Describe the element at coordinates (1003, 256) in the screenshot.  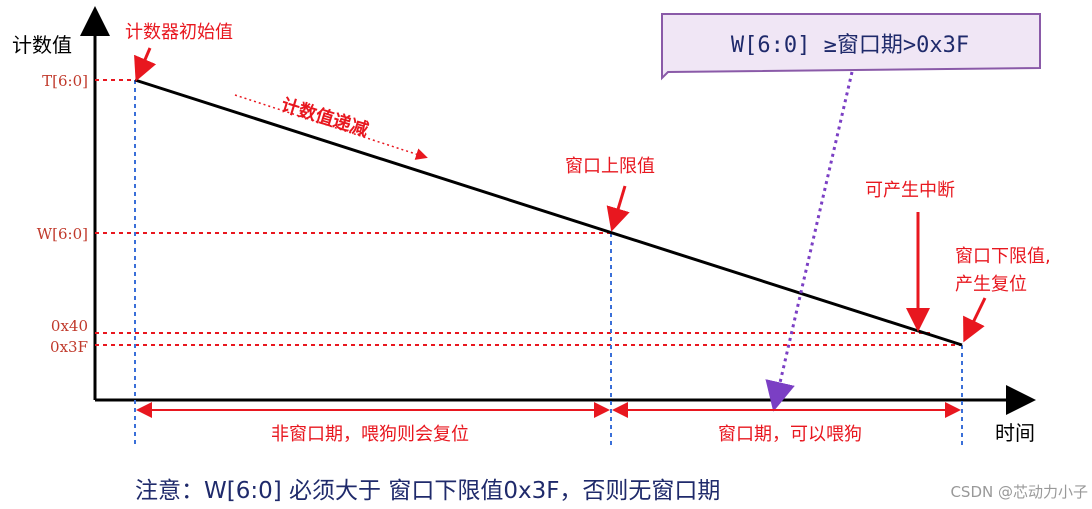
I see `annotation: 窗口下限值,` at that location.